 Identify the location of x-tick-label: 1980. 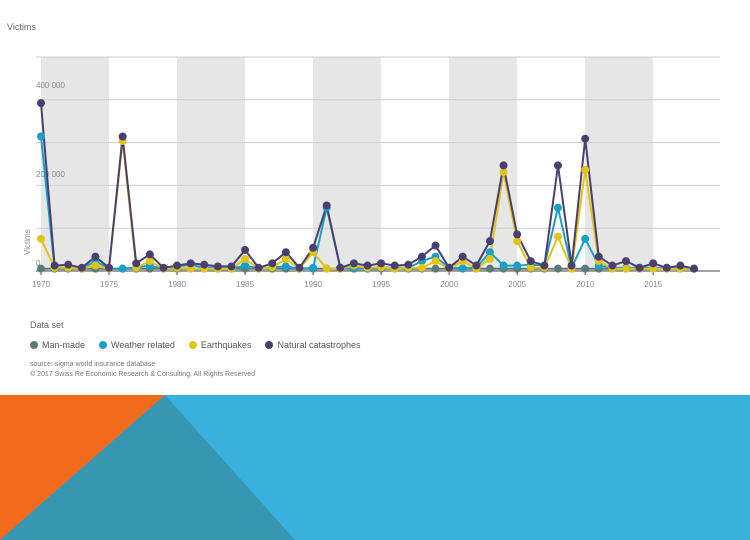
(177, 284).